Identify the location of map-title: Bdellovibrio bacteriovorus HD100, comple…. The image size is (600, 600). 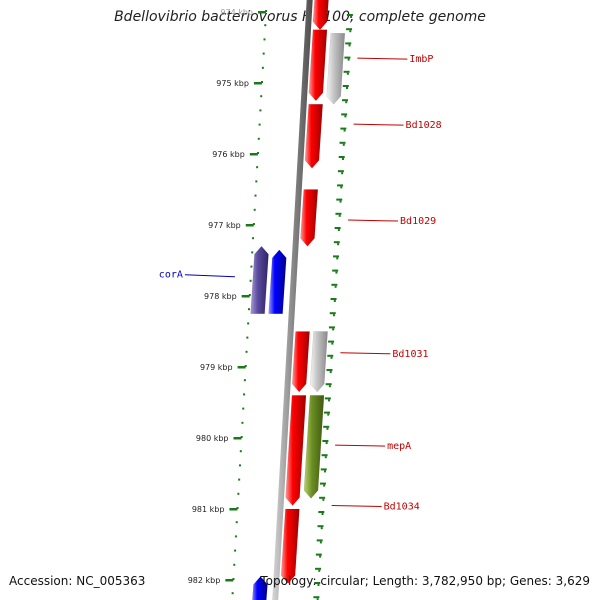
(300, 17).